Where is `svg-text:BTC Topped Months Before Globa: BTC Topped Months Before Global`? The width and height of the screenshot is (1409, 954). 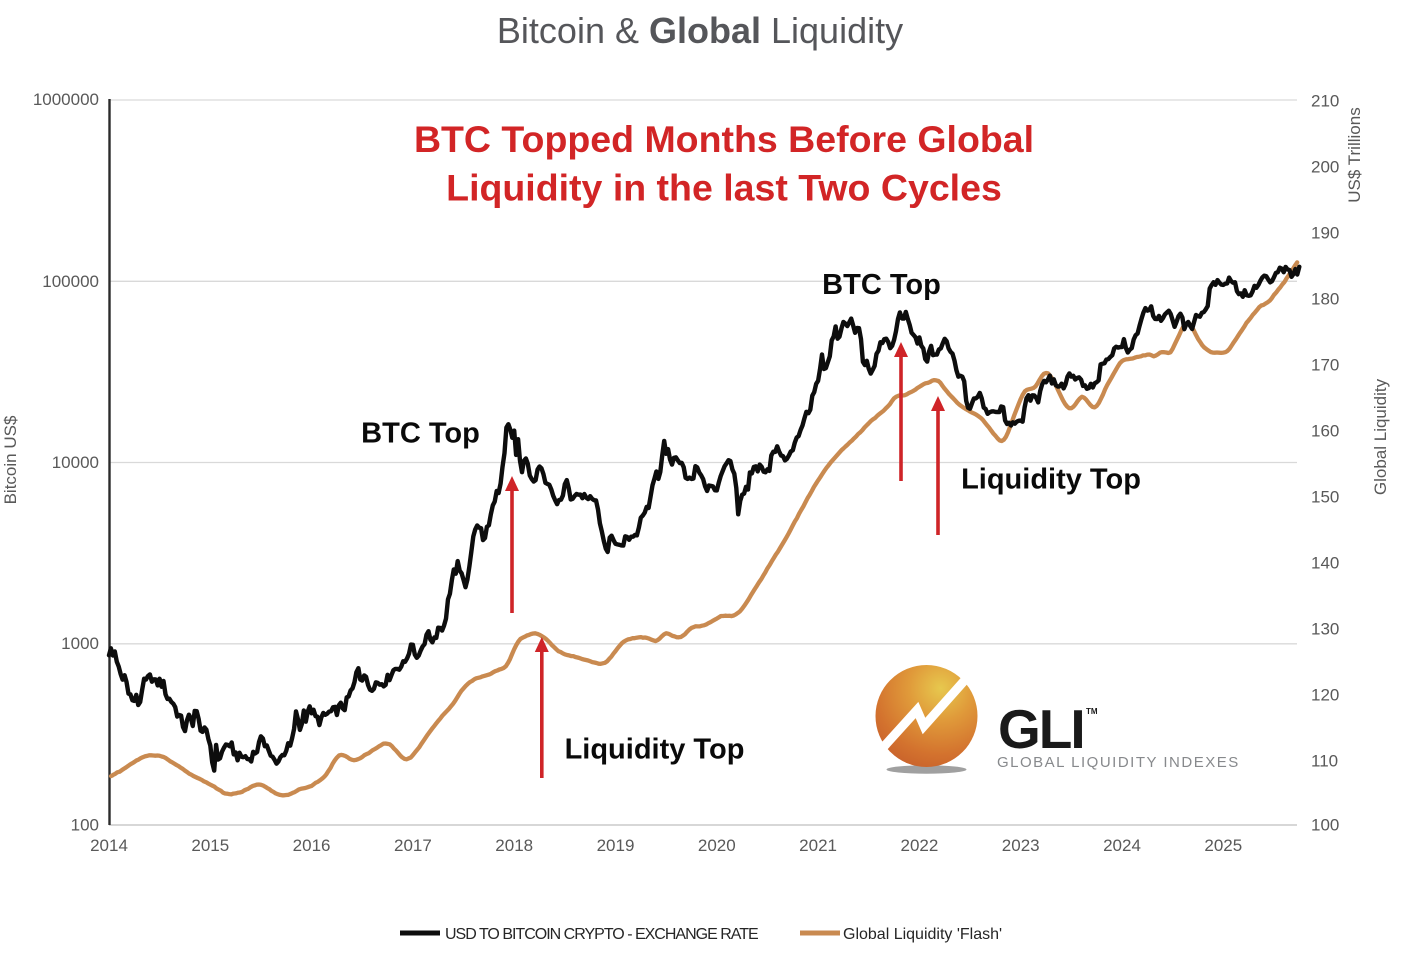 svg-text:BTC Topped Months Before Globa: BTC Topped Months Before Global is located at coordinates (724, 139).